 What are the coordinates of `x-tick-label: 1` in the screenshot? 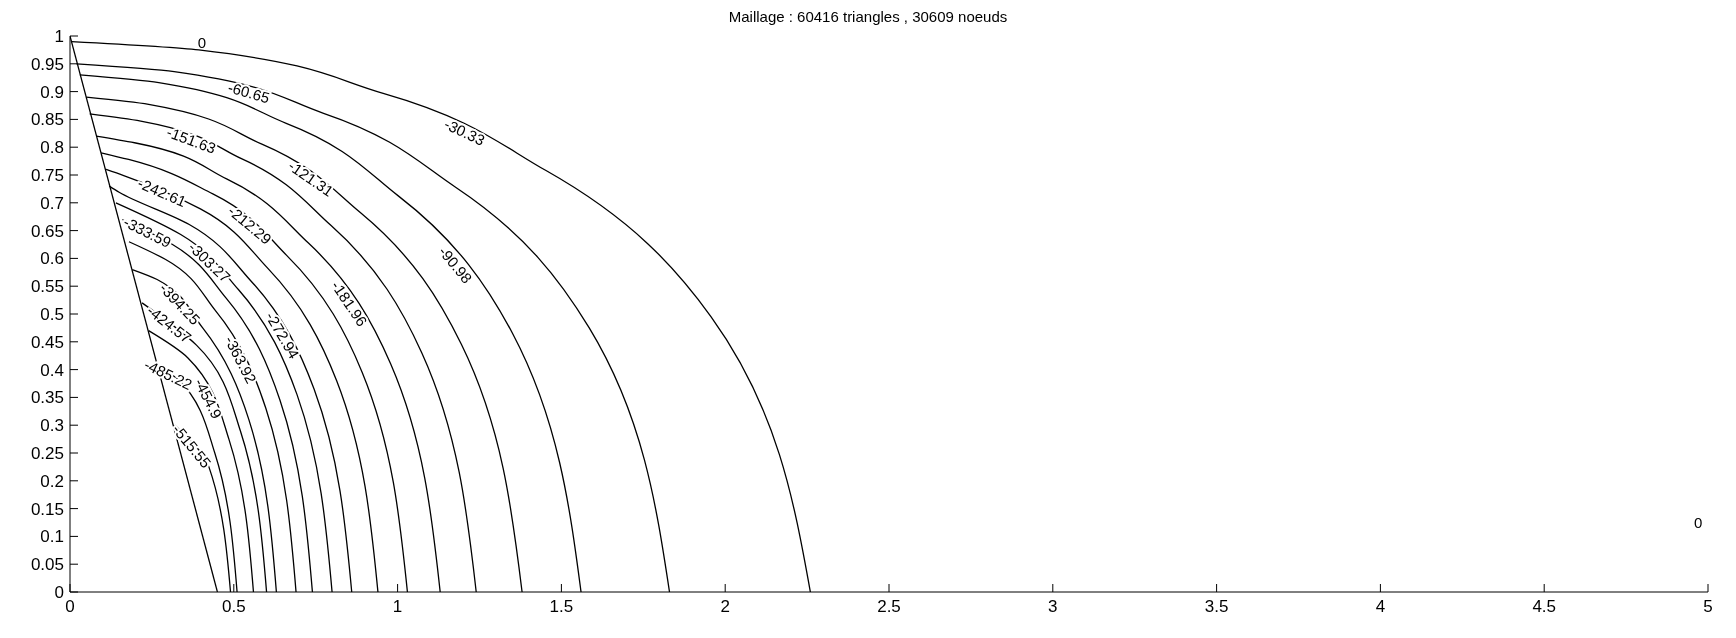 It's located at (397, 607).